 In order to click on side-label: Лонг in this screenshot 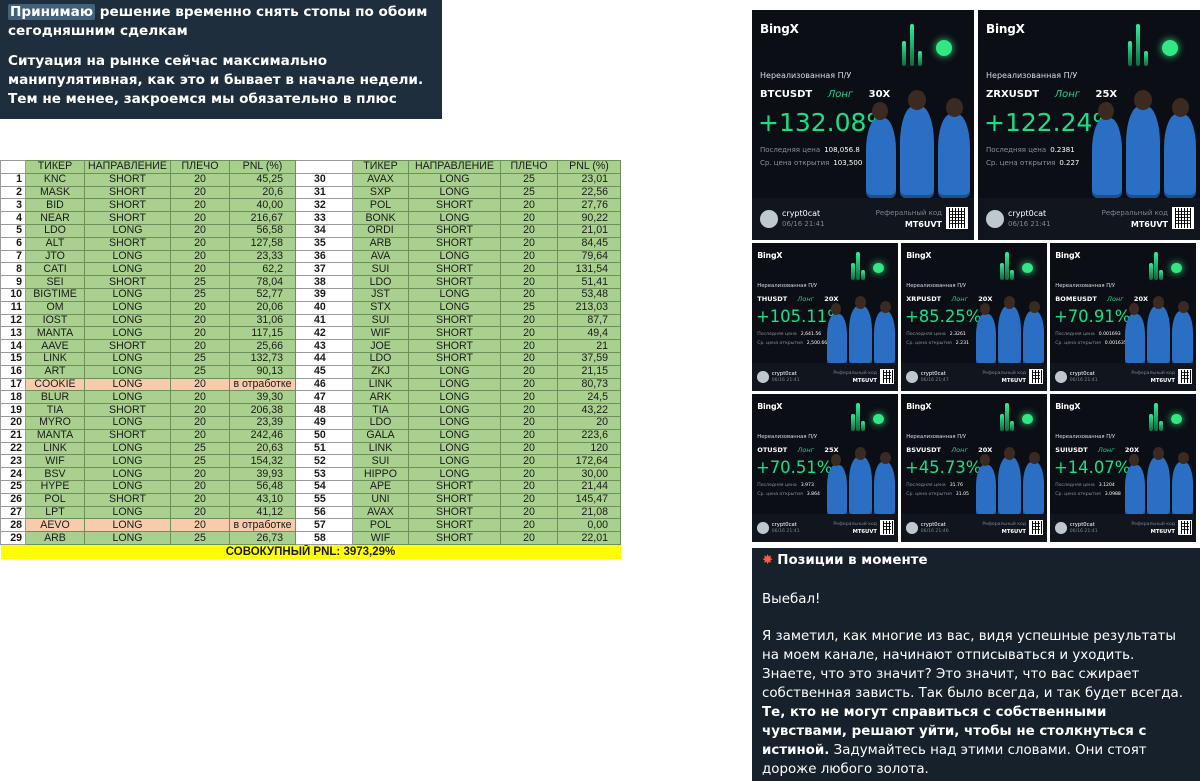, I will do `click(1106, 449)`.